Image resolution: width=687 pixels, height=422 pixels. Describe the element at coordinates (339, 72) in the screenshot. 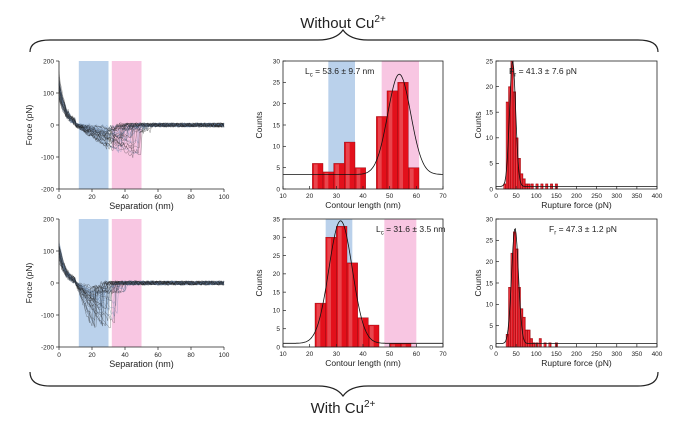

I see `fit-annotation: Lc = 53.6 ± 9.7 nm` at that location.